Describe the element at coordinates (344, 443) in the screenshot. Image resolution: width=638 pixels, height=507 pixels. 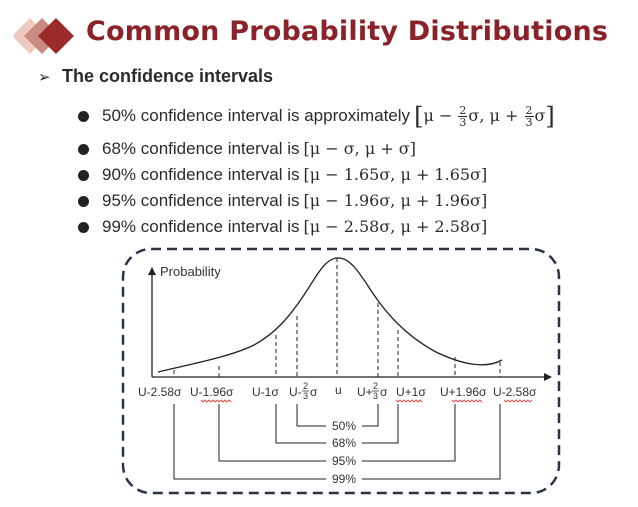
I see `bracket-label-68: 68%` at that location.